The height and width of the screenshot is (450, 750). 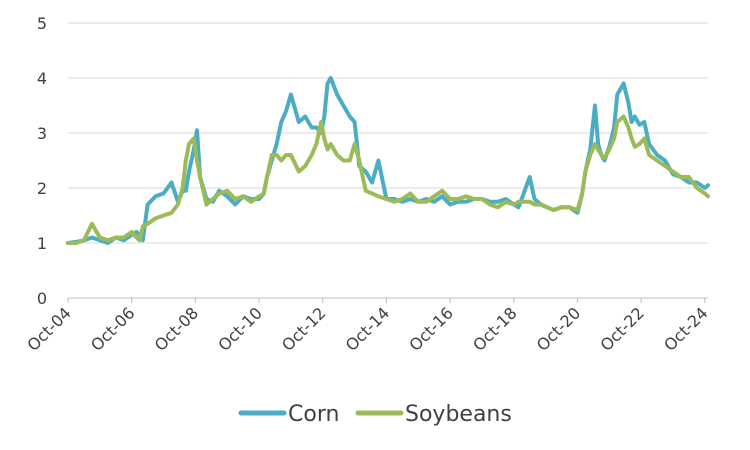 What do you see at coordinates (42, 243) in the screenshot?
I see `y-tick-label: 1` at bounding box center [42, 243].